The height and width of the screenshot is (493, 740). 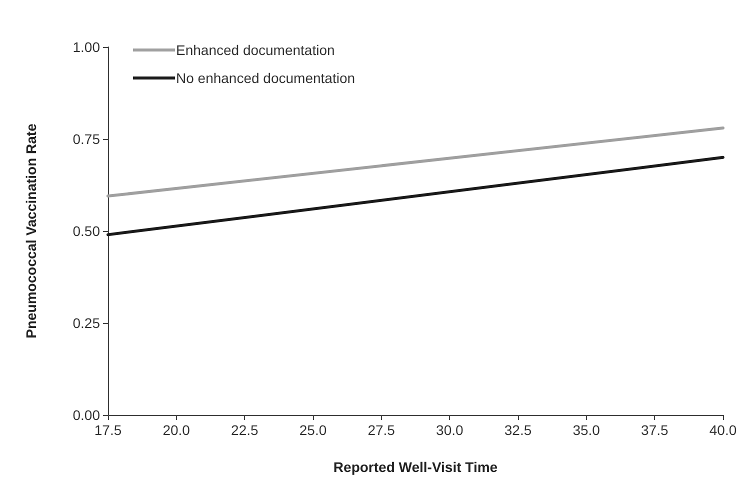 What do you see at coordinates (31, 230) in the screenshot?
I see `y-axis-title: Pneumococcal Vaccination Rate` at bounding box center [31, 230].